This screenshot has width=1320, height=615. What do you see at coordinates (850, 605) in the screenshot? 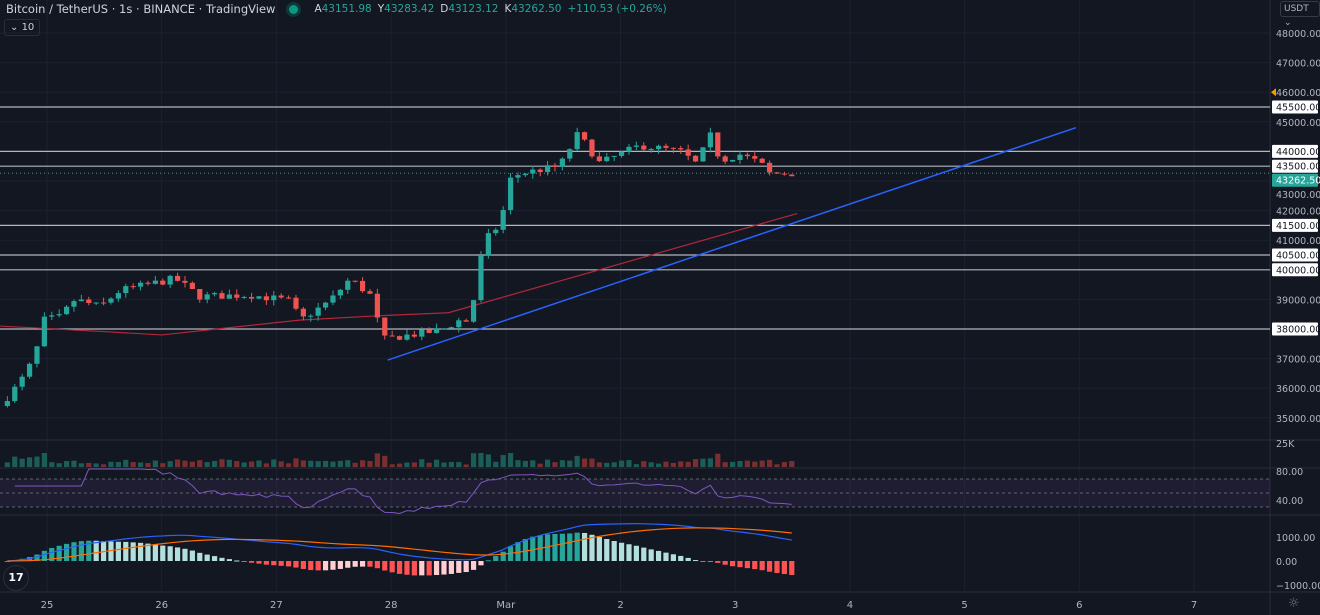
I see `time-tick-label: 4` at bounding box center [850, 605].